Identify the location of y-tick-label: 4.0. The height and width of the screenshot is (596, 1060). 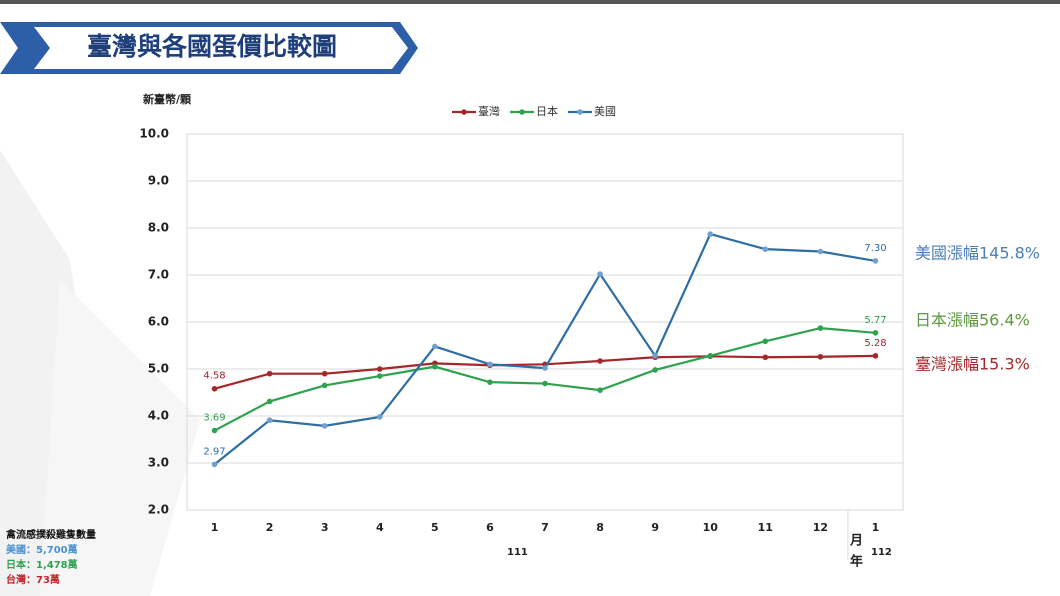
(158, 416).